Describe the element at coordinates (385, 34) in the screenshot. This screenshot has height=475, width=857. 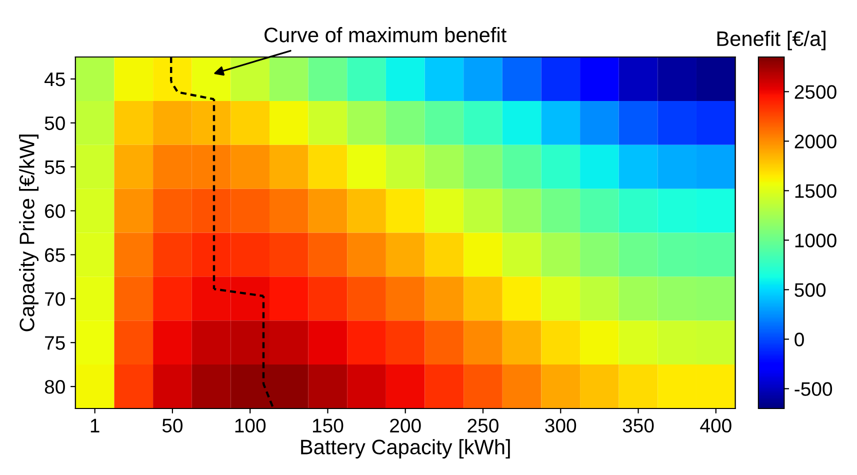
I see `text: Curve of maximum benefit` at that location.